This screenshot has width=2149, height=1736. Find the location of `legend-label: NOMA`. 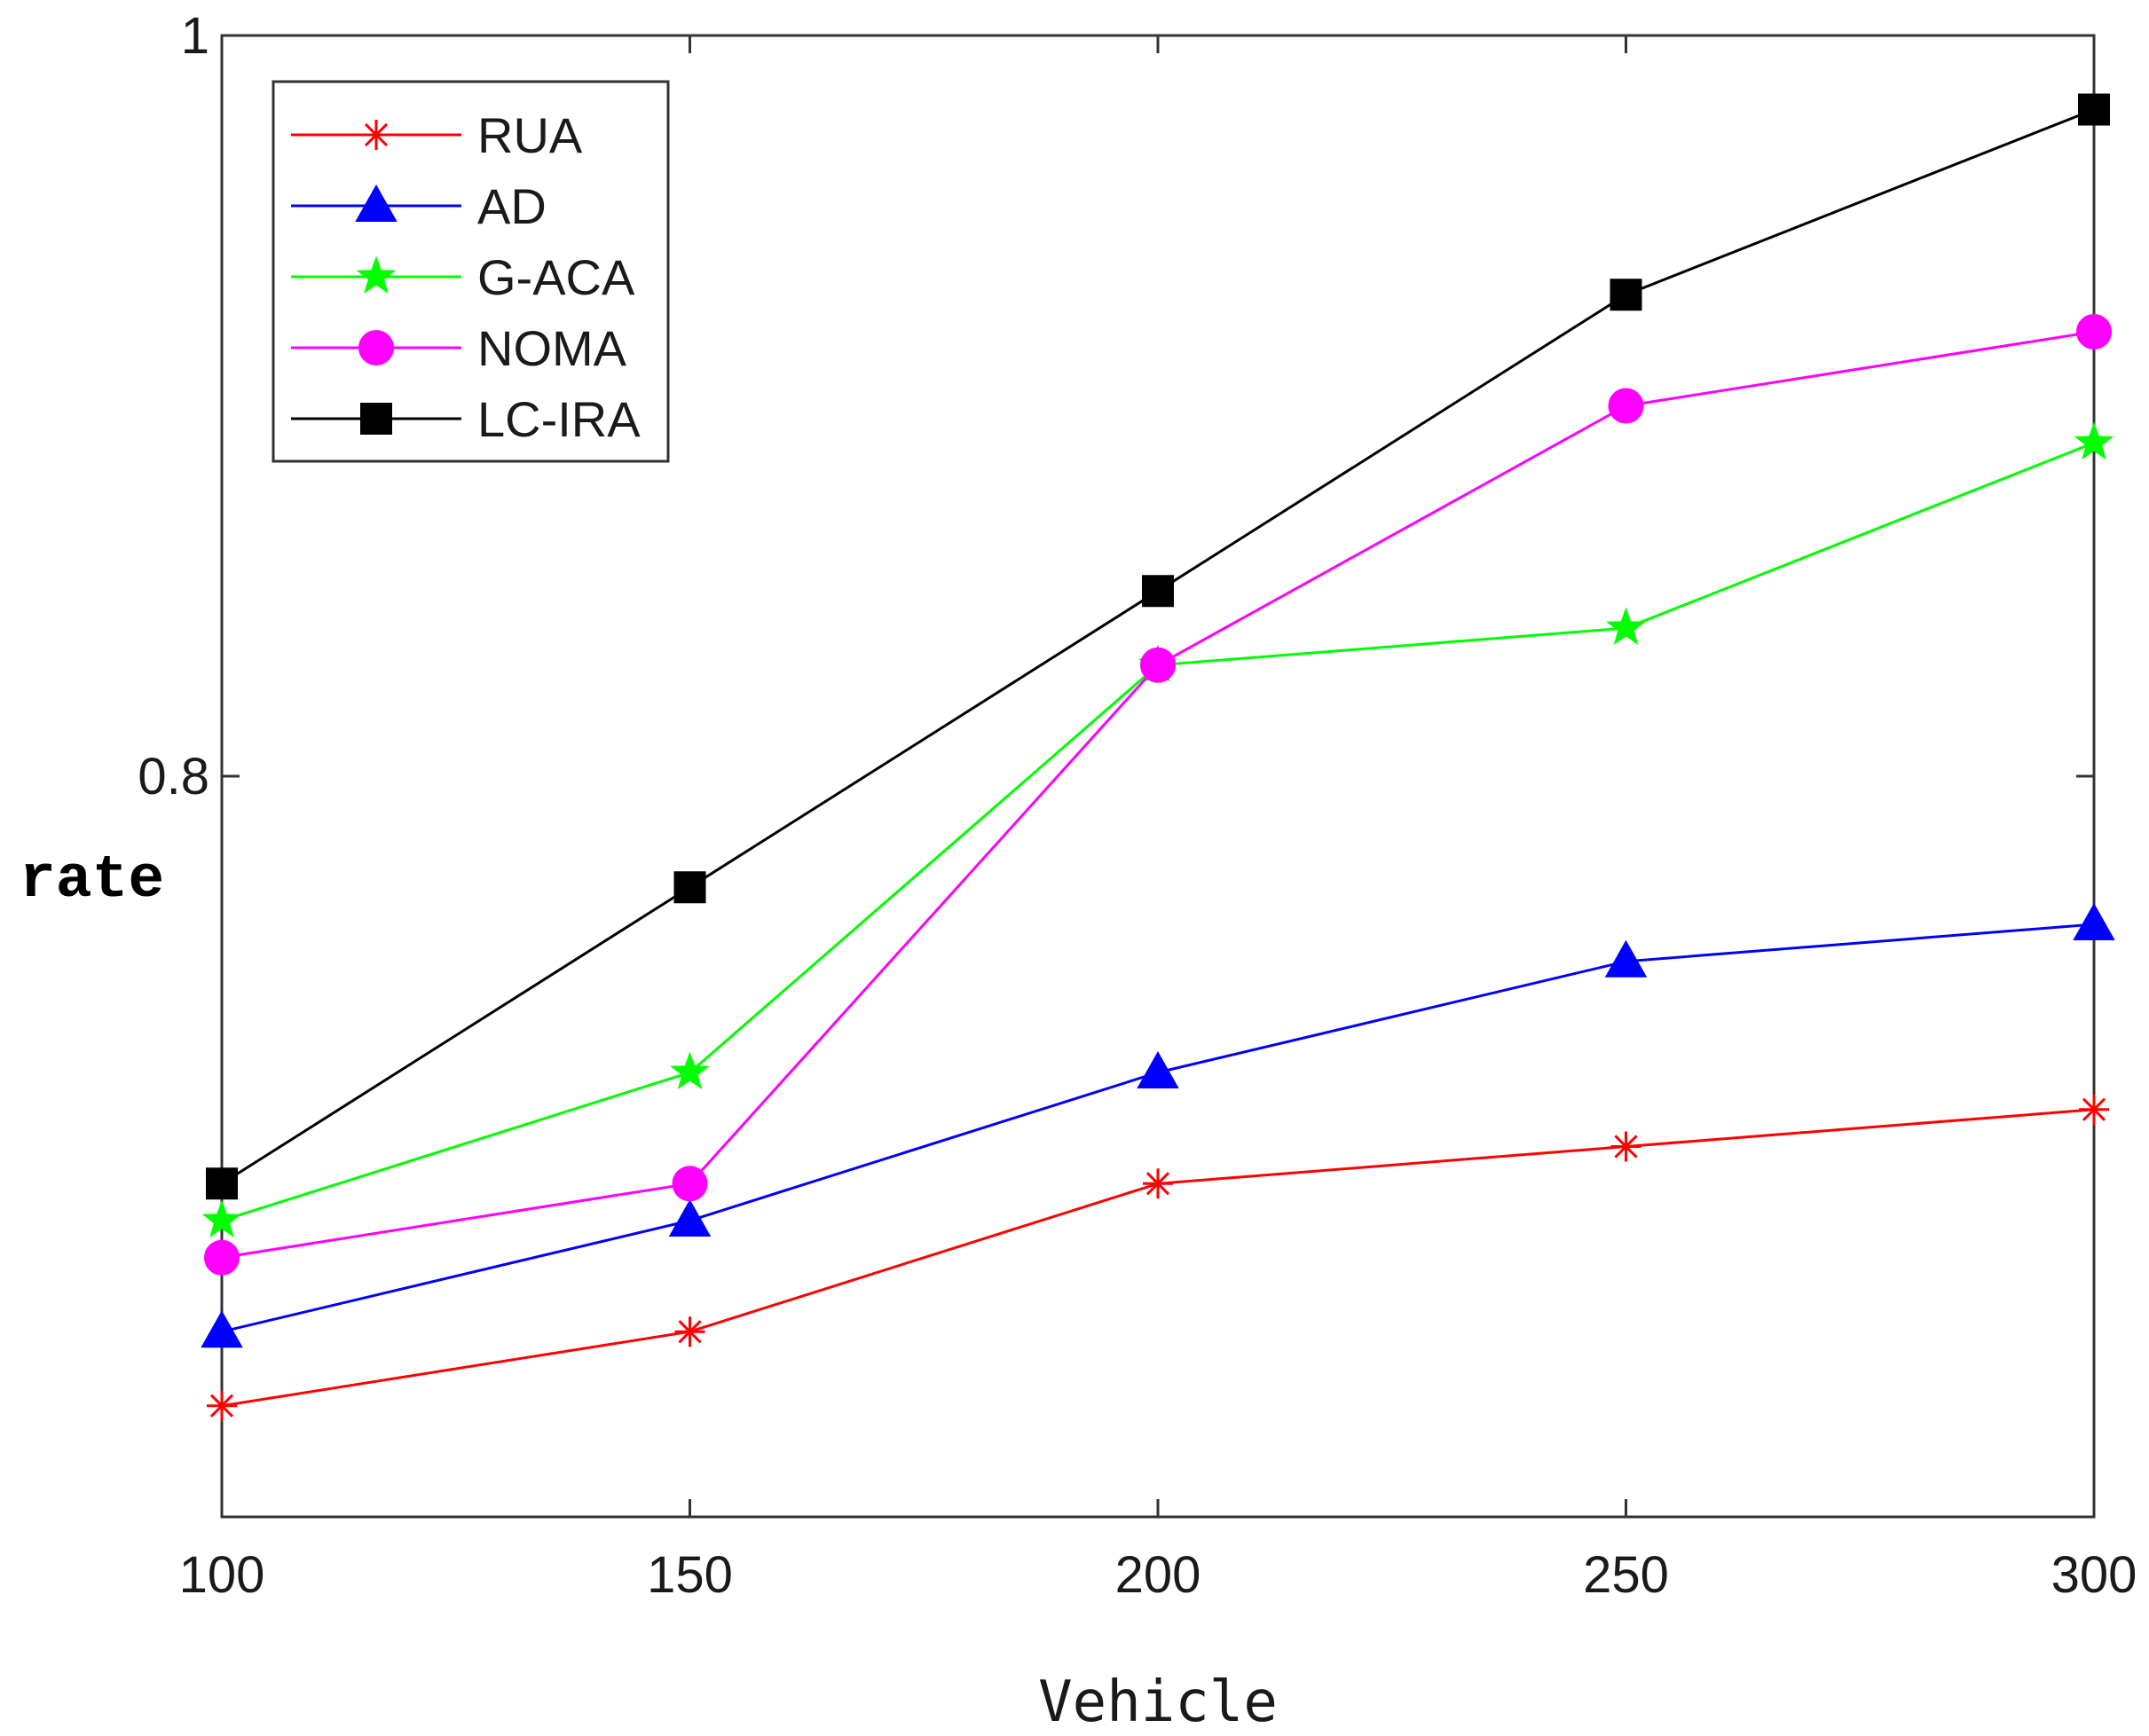

legend-label: NOMA is located at coordinates (552, 348).